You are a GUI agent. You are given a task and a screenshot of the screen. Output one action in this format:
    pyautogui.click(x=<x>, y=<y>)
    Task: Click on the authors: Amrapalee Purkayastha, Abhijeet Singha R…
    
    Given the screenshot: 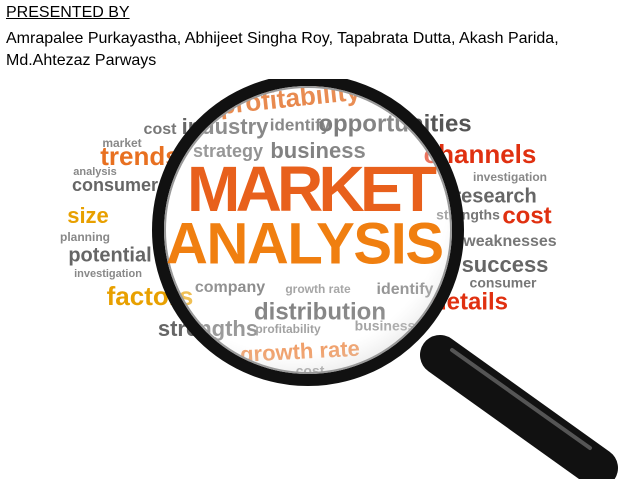 What is the action you would take?
    pyautogui.click(x=282, y=38)
    